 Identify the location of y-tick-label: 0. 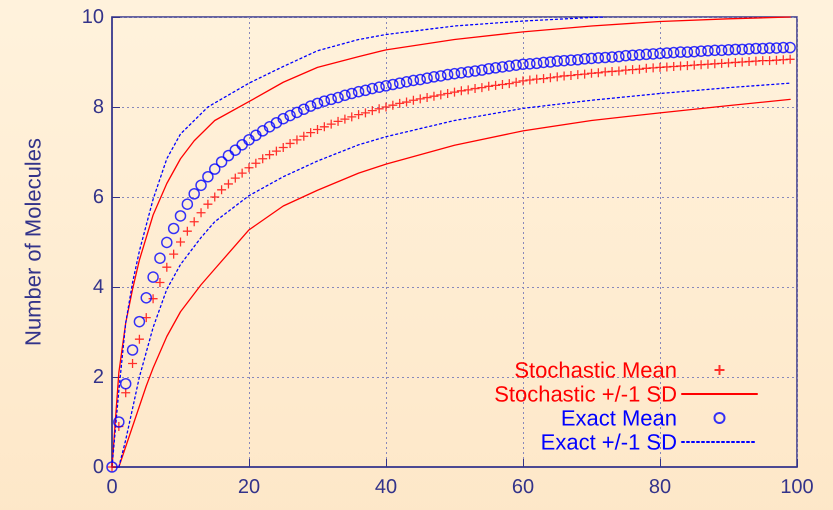
(98, 467).